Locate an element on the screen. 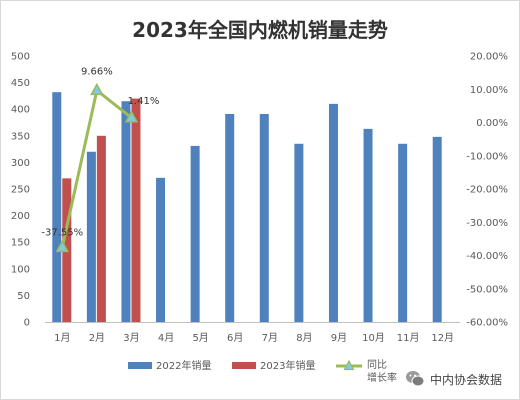  right-tick-label: -30.00% is located at coordinates (487, 223).